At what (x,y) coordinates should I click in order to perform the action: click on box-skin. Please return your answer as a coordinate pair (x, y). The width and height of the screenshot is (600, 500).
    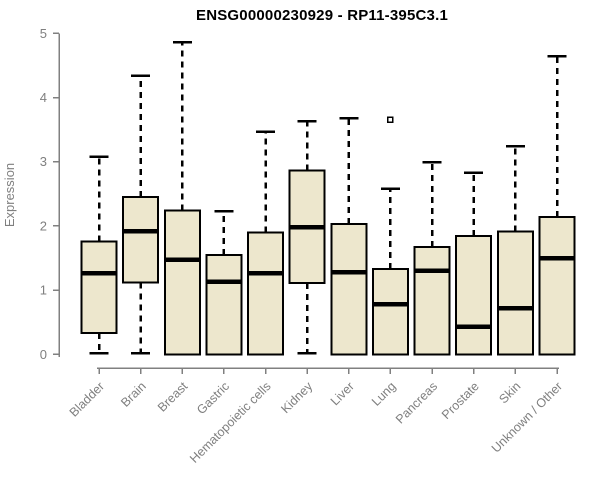
    Looking at the image, I should click on (515, 293).